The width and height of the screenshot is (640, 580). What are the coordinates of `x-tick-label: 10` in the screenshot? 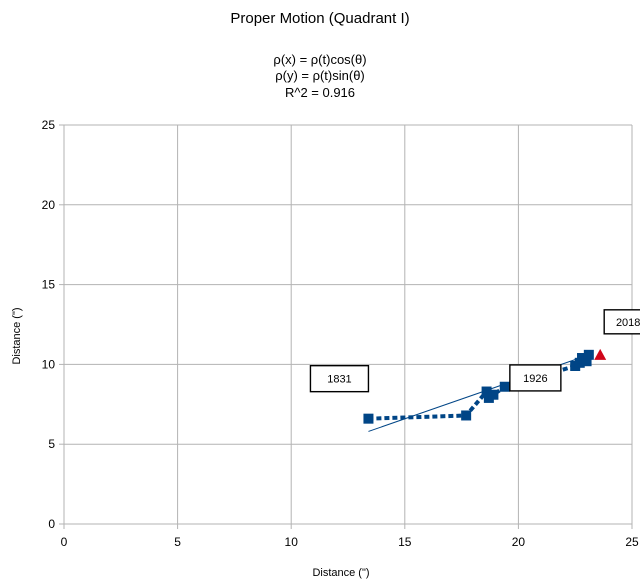 It's located at (292, 542).